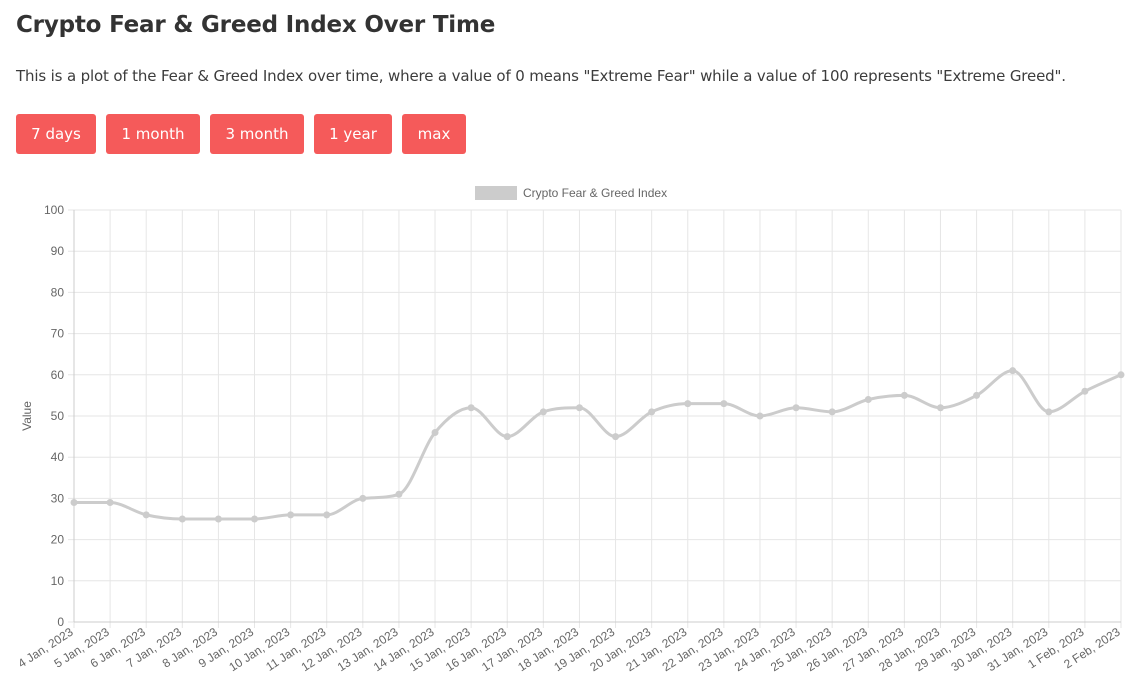 This screenshot has width=1142, height=694. Describe the element at coordinates (353, 134) in the screenshot. I see `range-1-year: 1 year` at that location.